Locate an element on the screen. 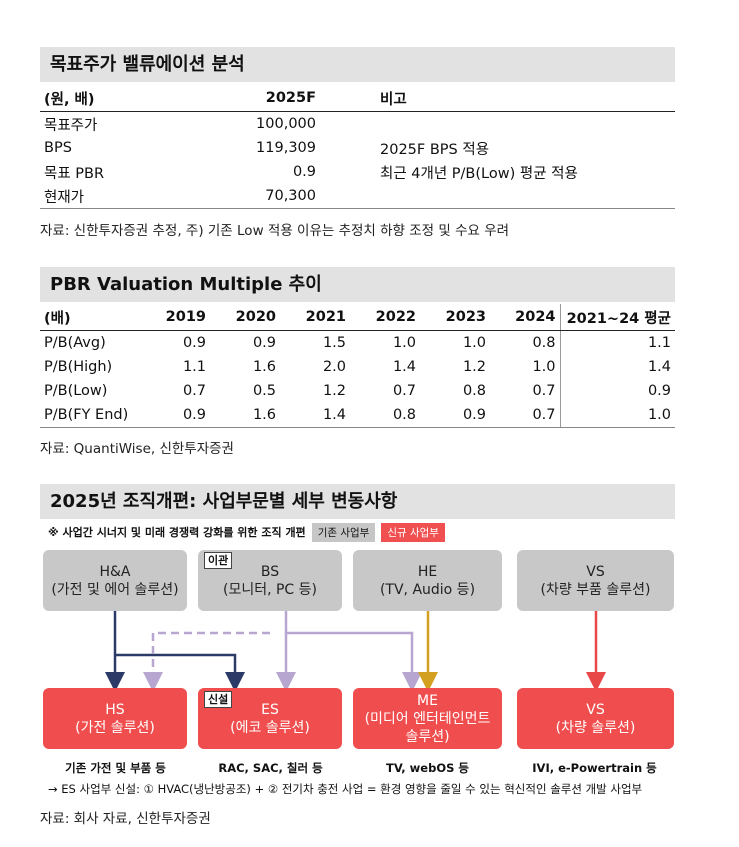 This screenshot has height=847, width=739. box-ha: H&A (가전 및 에어 솔루션) is located at coordinates (115, 580).